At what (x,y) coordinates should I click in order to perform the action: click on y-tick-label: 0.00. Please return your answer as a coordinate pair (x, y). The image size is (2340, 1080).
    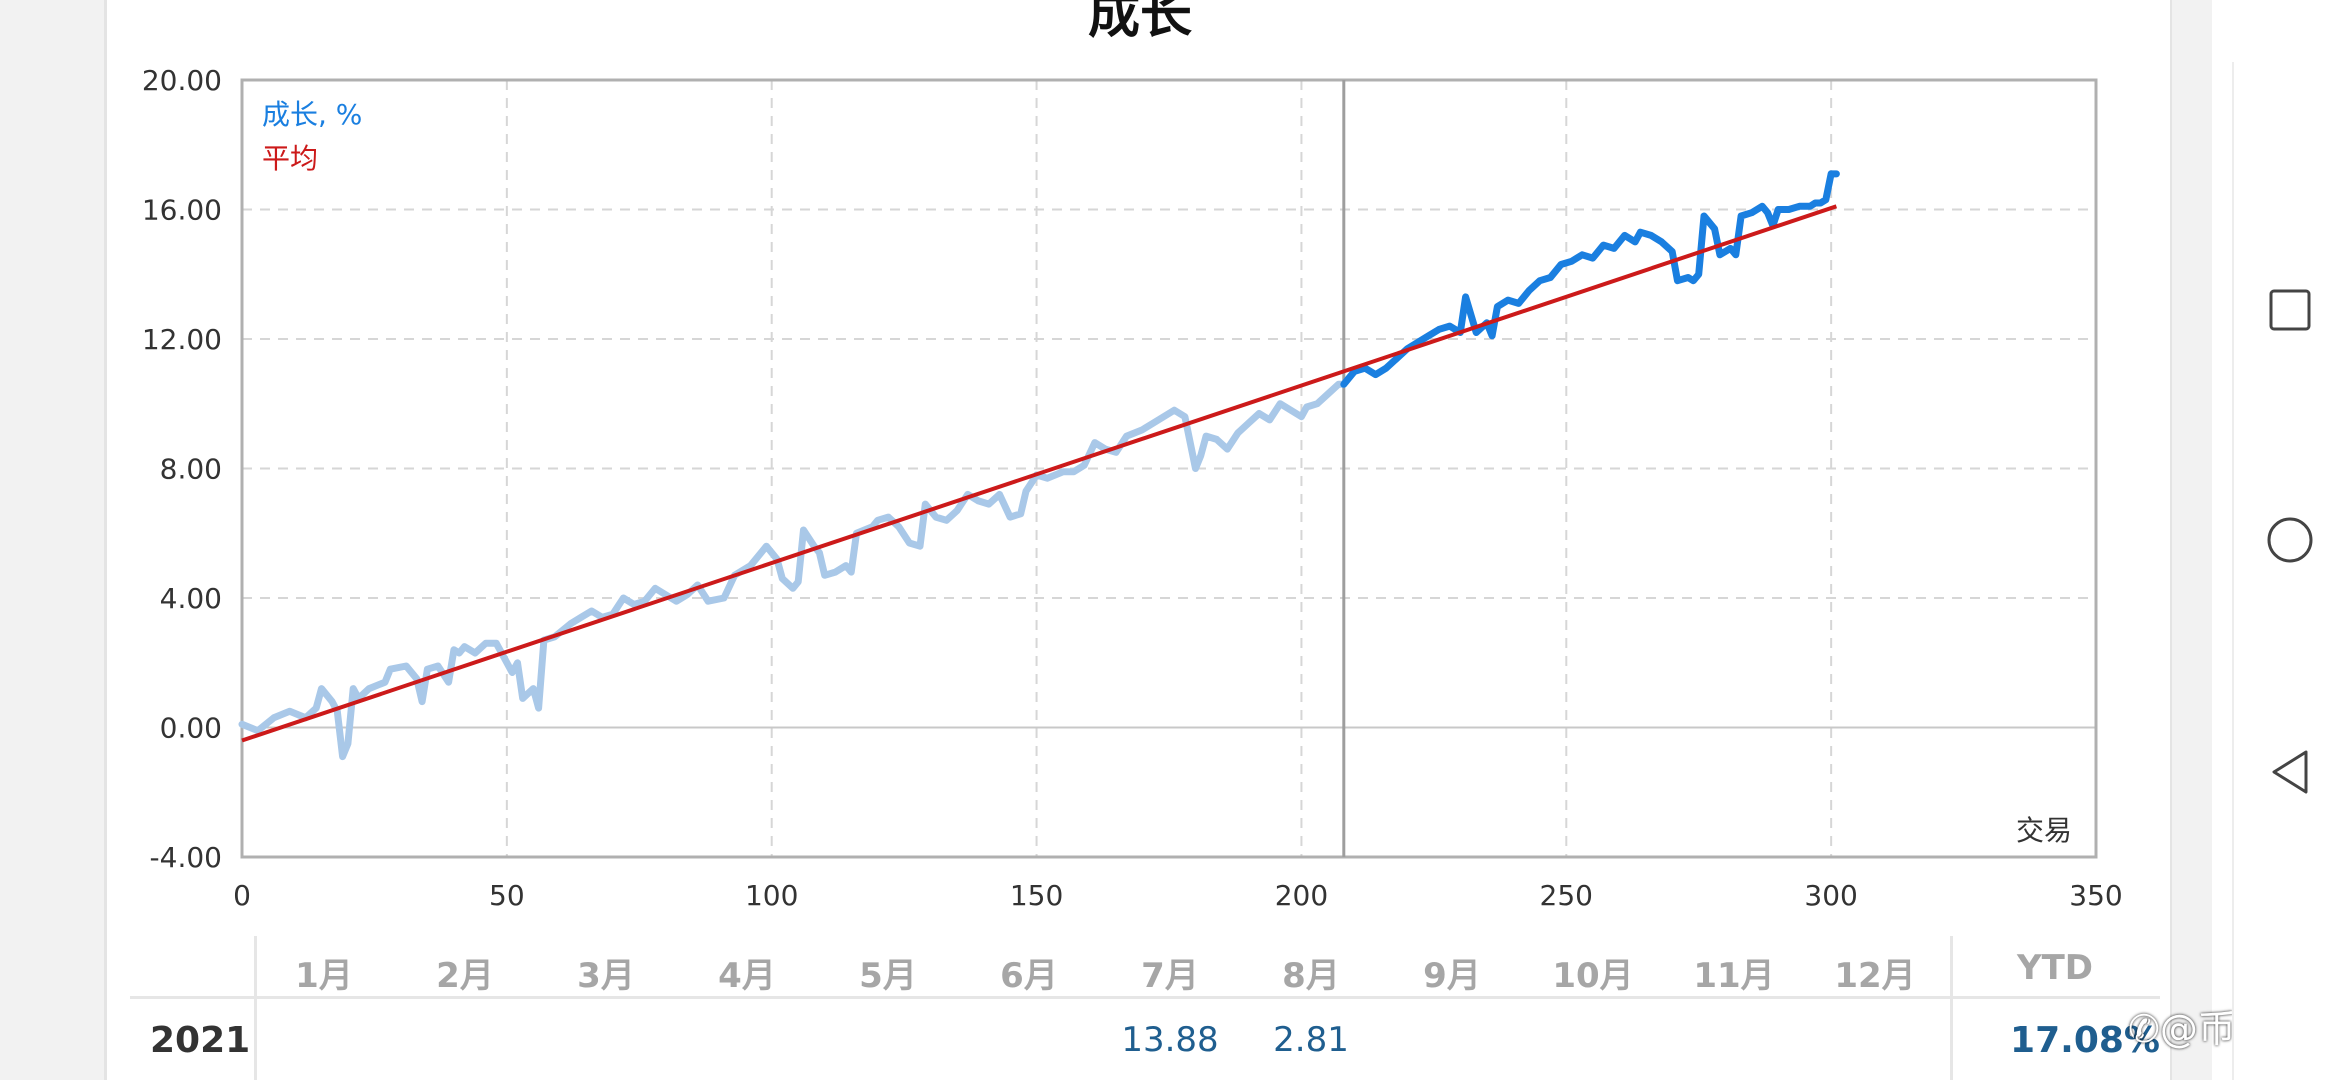
    Looking at the image, I should click on (191, 728).